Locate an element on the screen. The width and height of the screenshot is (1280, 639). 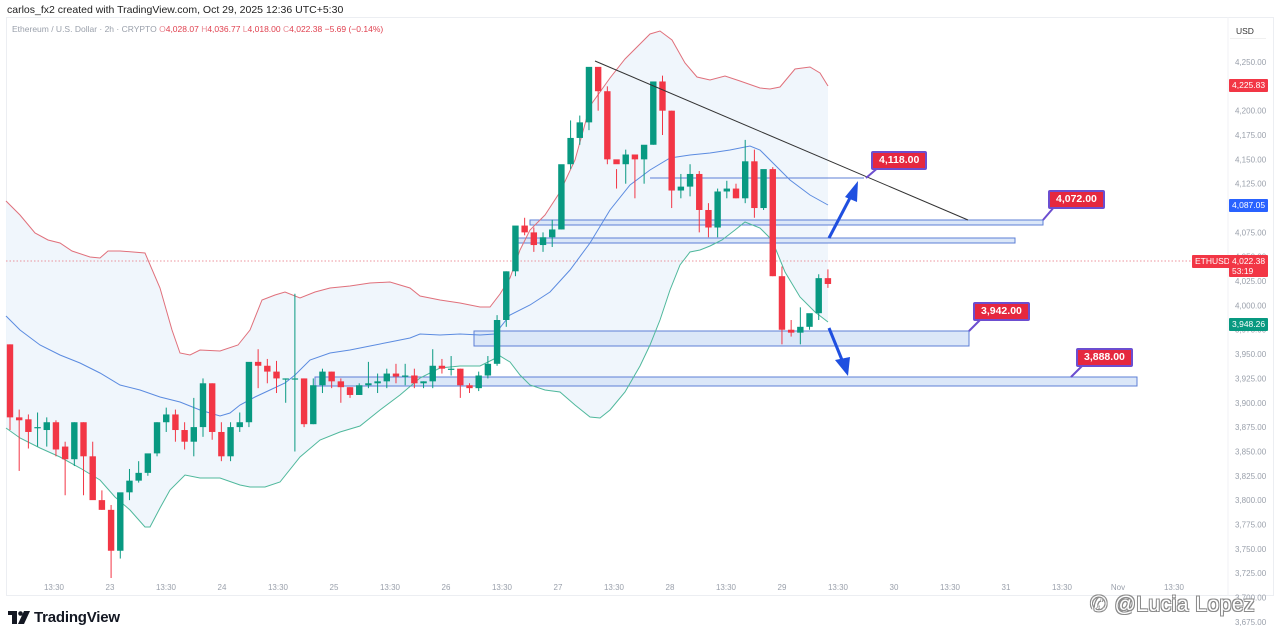
time-axis-tick: 25 is located at coordinates (334, 587).